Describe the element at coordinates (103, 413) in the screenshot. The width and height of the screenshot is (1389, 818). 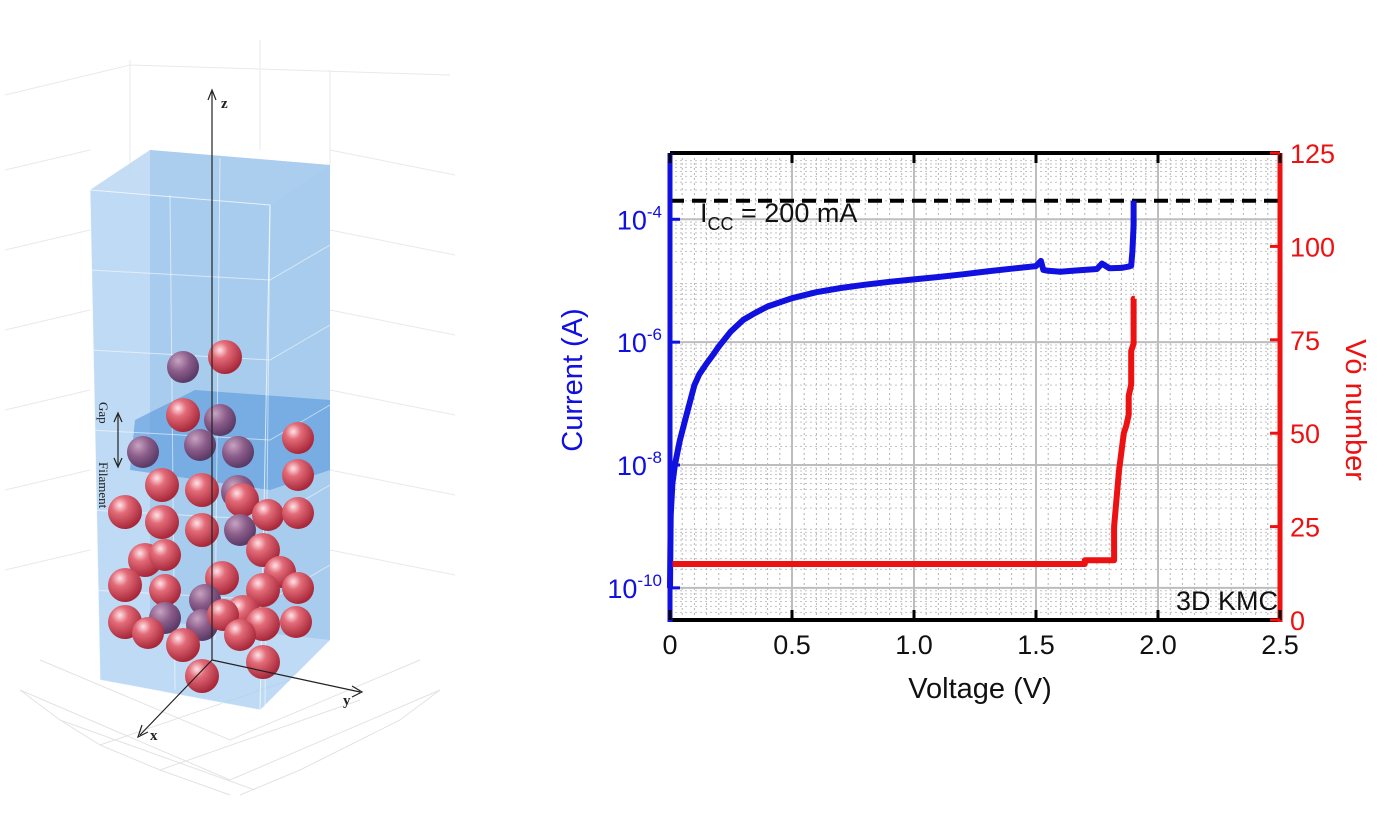
I see `gap-label: Gap` at that location.